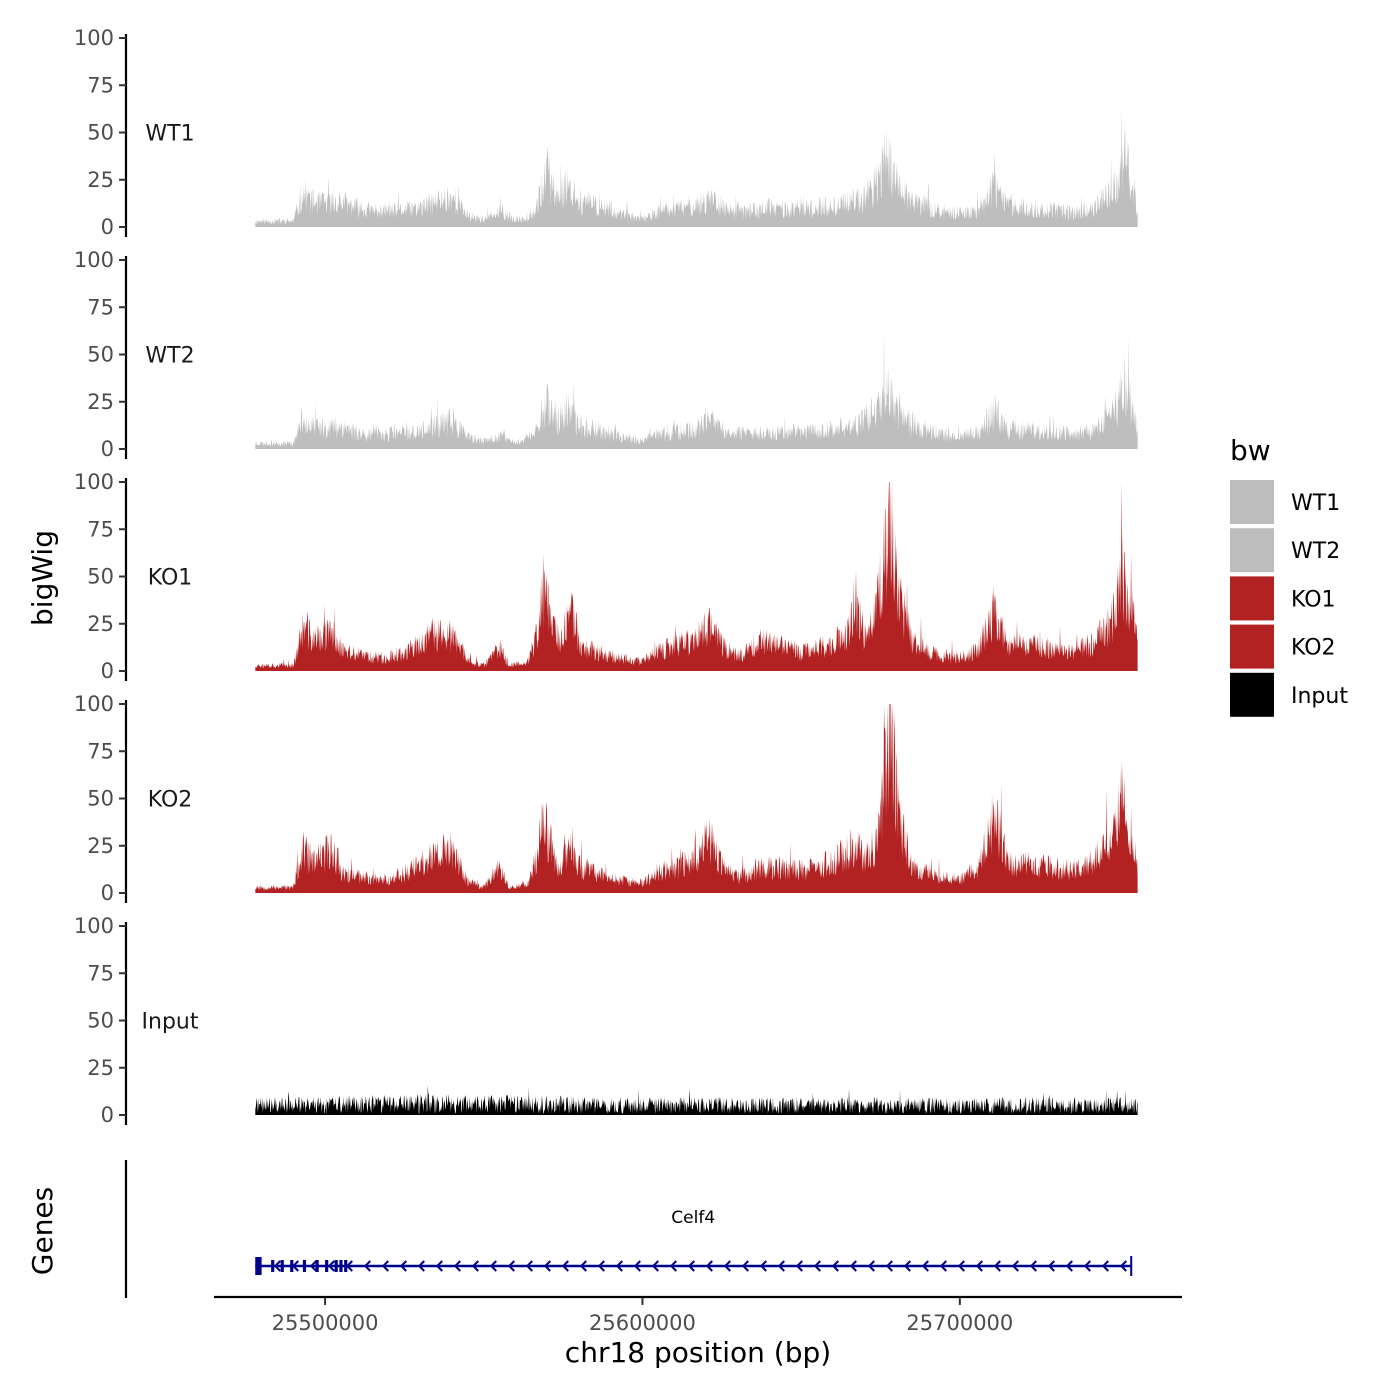  I want to click on x-tick-label: 25600000, so click(642, 1323).